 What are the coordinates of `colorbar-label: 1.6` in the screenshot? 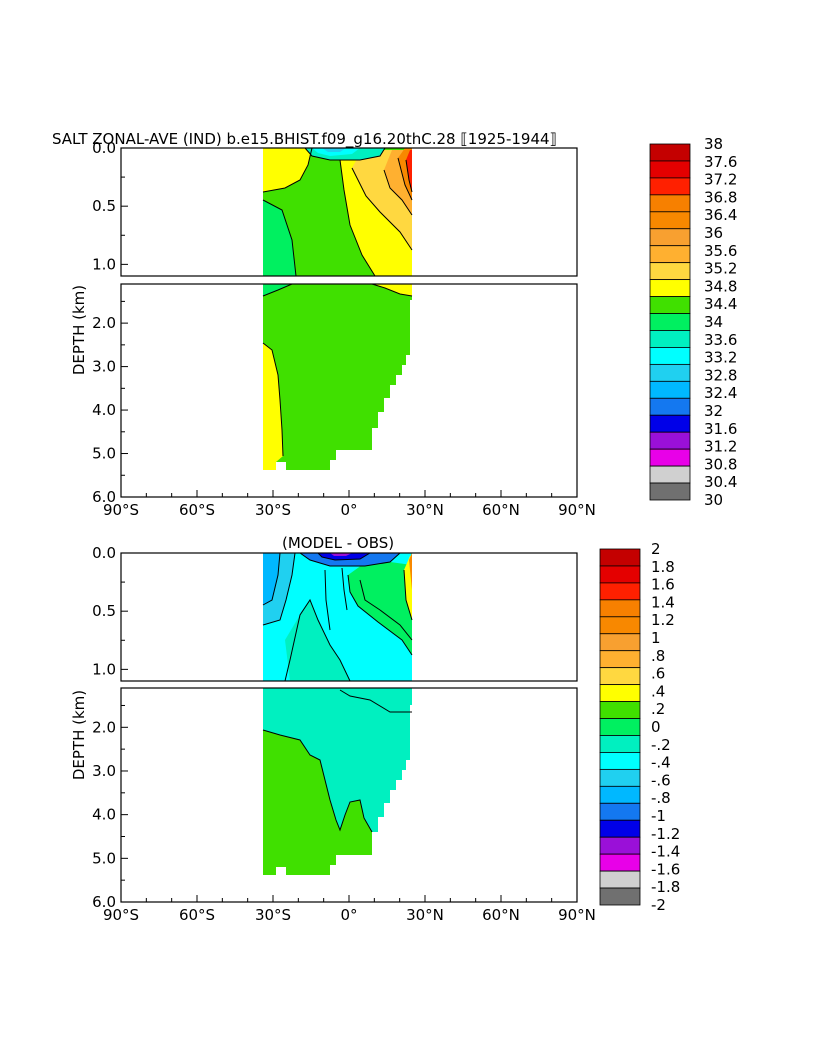 It's located at (663, 585).